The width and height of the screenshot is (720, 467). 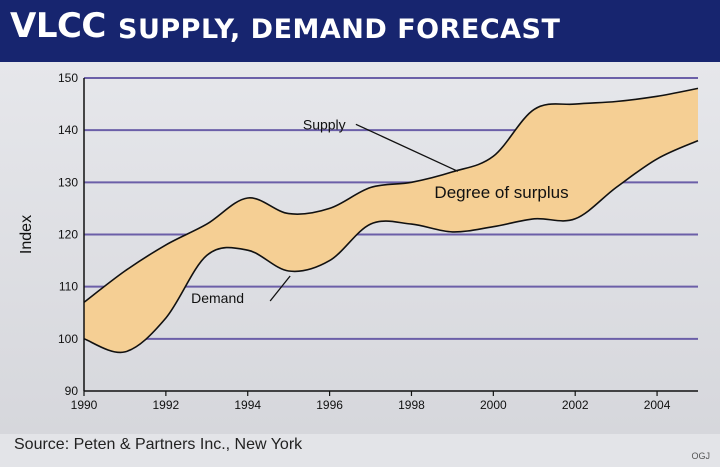 I want to click on y-tick-label-130: 130, so click(x=68, y=182).